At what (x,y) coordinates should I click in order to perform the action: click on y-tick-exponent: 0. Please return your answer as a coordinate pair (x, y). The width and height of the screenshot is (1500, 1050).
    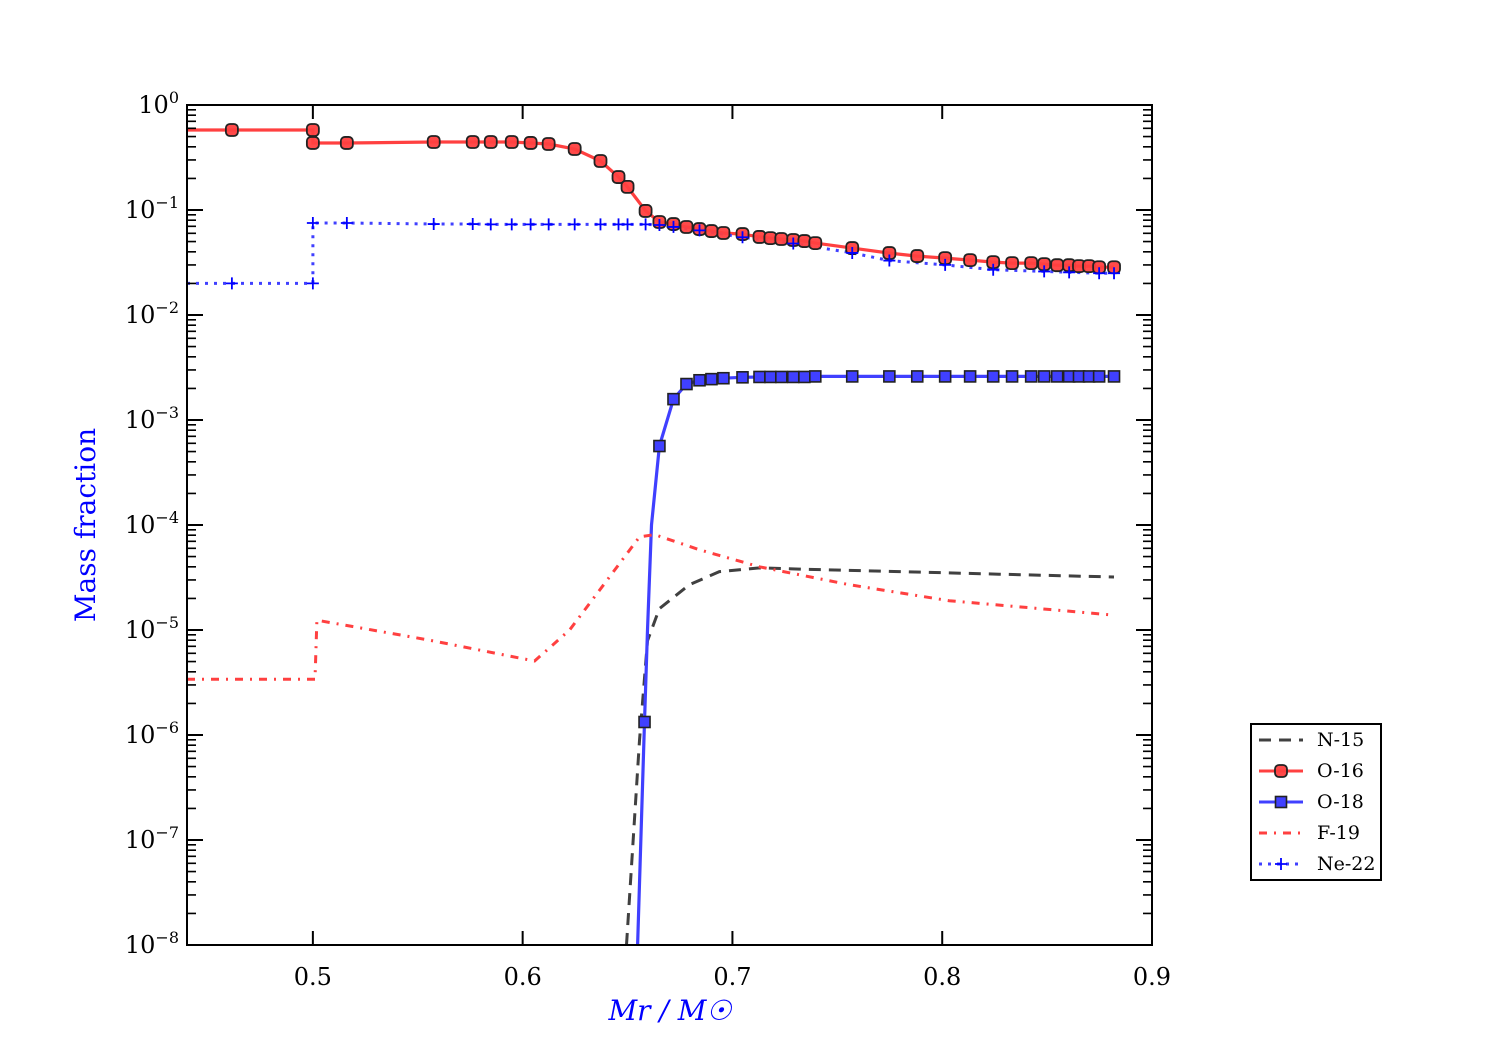
    Looking at the image, I should click on (174, 97).